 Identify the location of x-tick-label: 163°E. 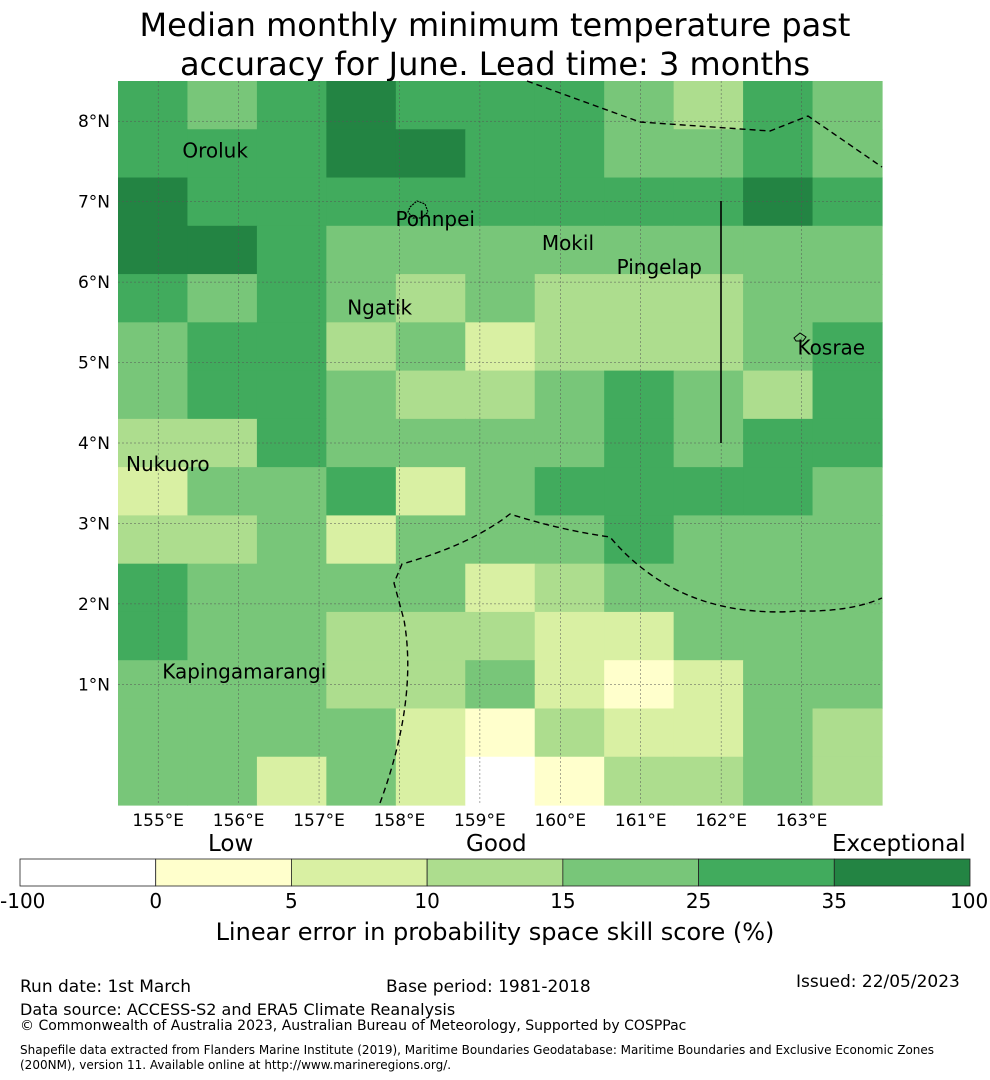
(802, 820).